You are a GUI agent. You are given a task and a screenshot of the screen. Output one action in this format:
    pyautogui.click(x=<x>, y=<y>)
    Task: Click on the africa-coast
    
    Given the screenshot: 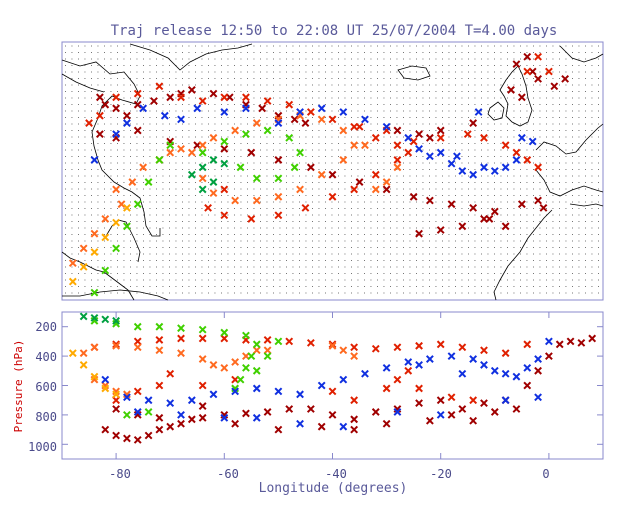 What is the action you would take?
    pyautogui.click(x=523, y=255)
    